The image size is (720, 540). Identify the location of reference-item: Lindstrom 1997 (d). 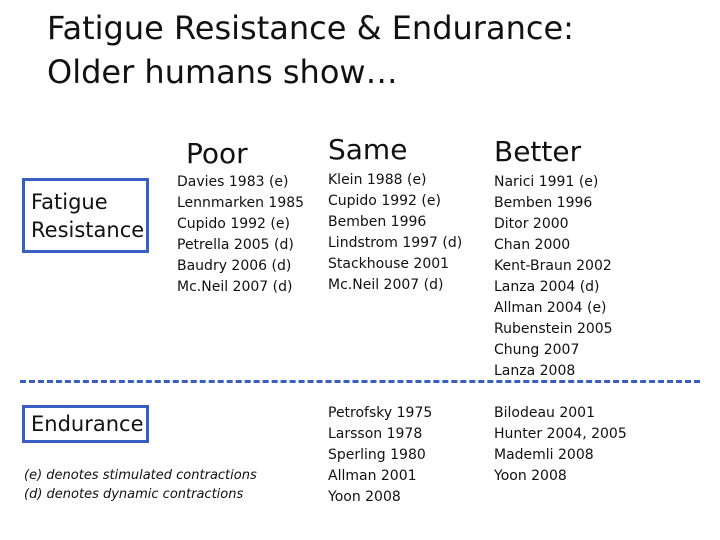
(395, 243).